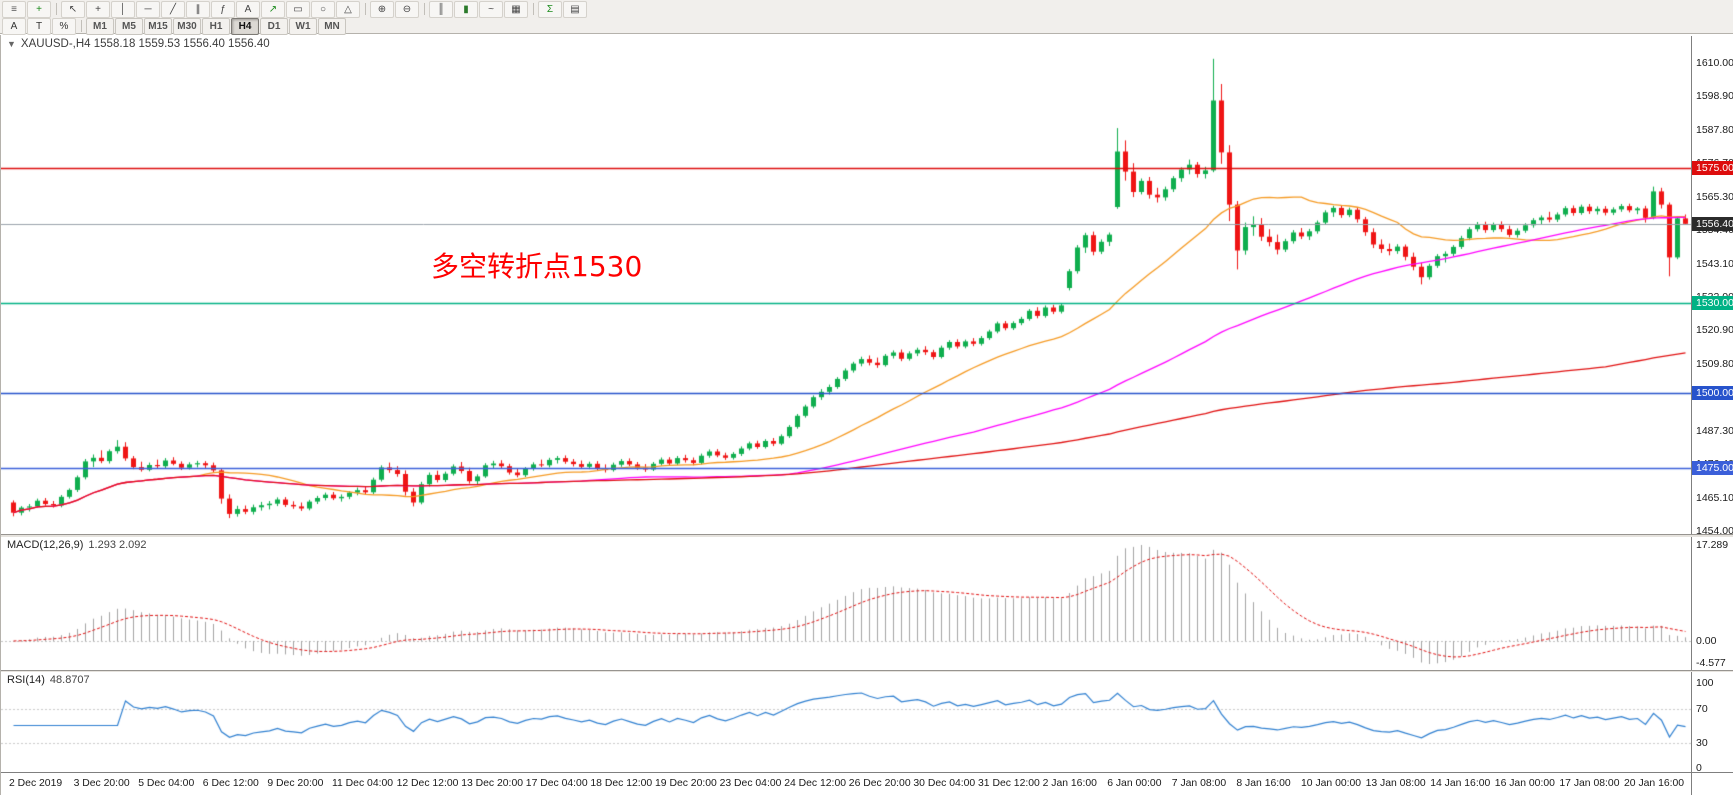 This screenshot has width=1733, height=795. What do you see at coordinates (492, 783) in the screenshot?
I see `time-label: 13 Dec 20:00` at bounding box center [492, 783].